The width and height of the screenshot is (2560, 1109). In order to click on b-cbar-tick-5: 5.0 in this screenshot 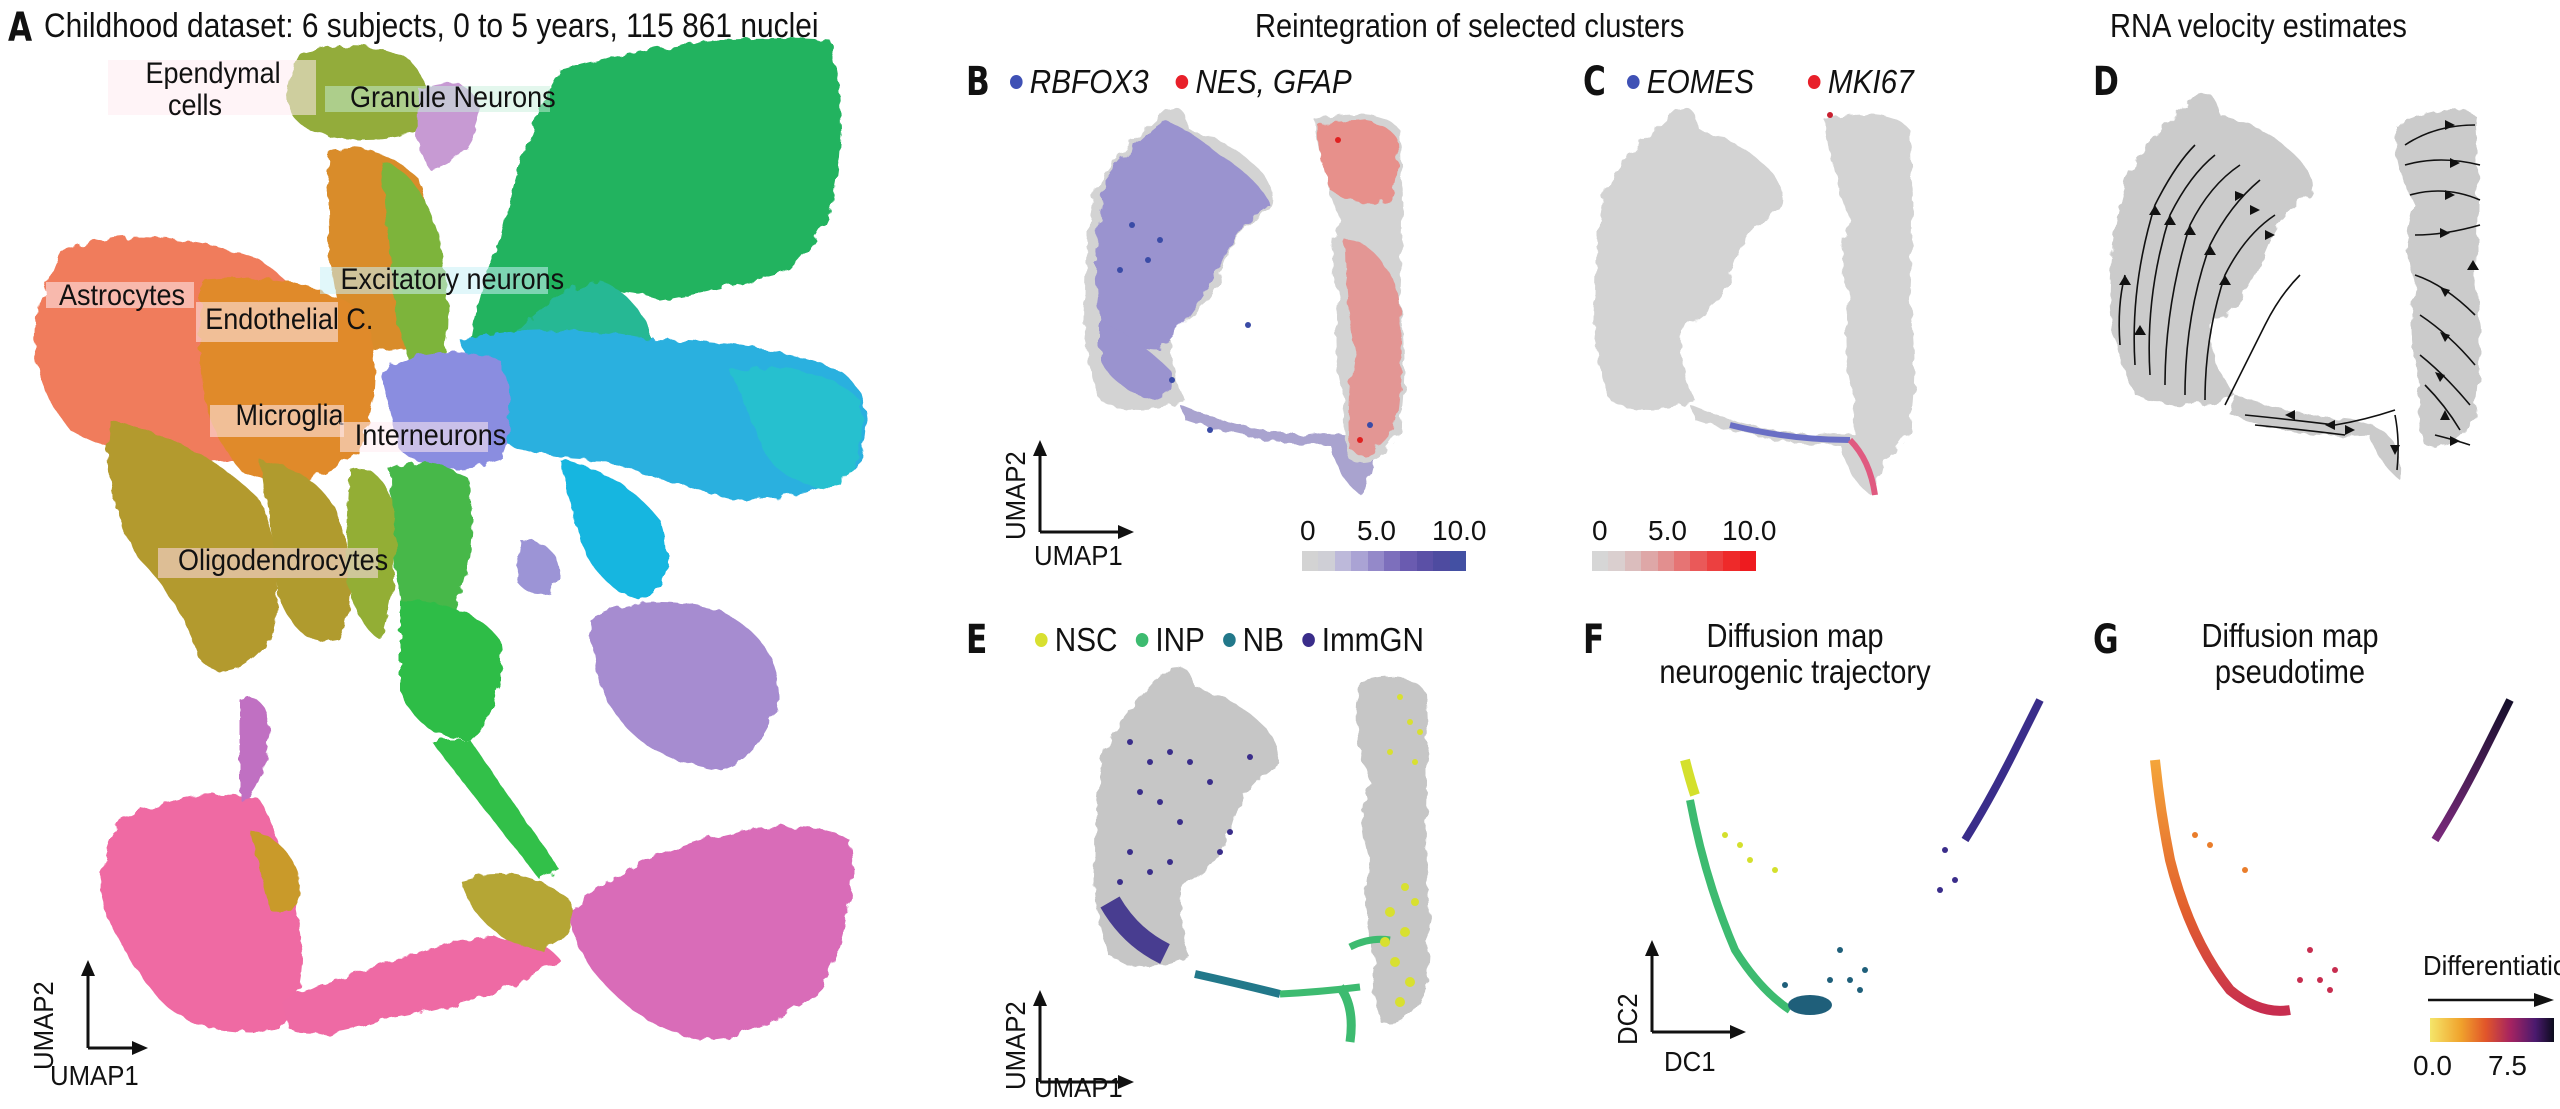, I will do `click(1376, 530)`.